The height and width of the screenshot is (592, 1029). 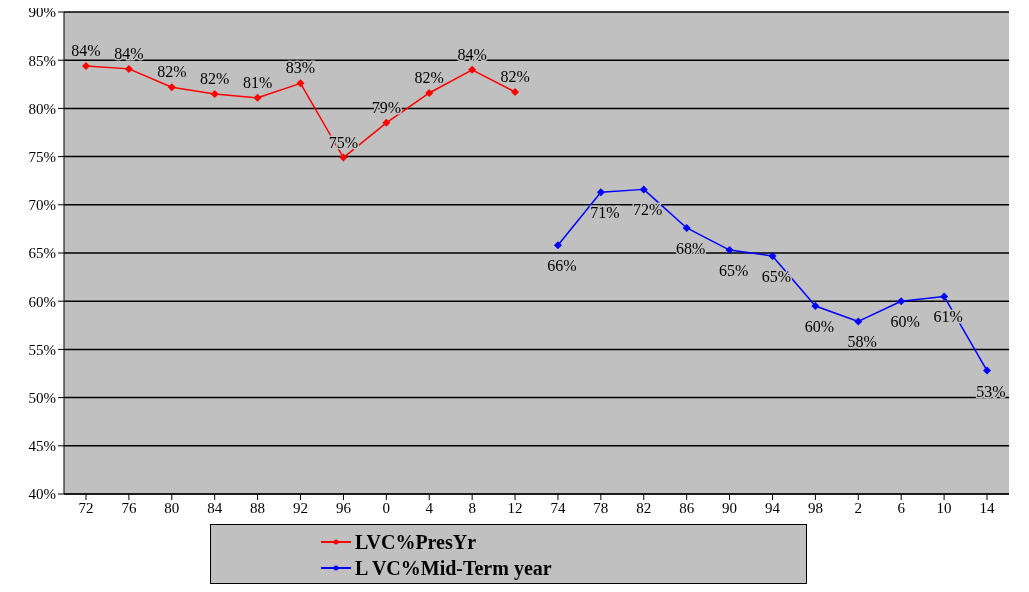 I want to click on x-tick-label: 6, so click(x=901, y=507).